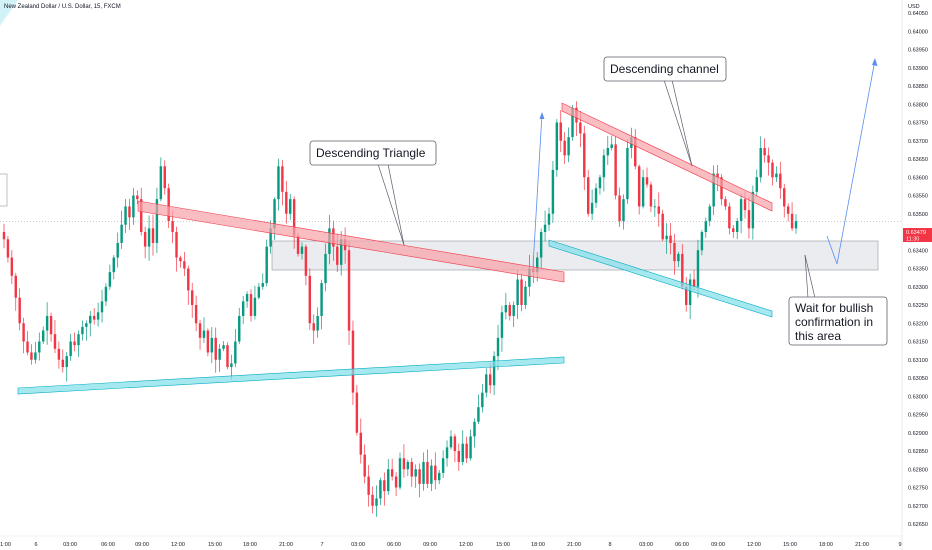 The width and height of the screenshot is (932, 550). What do you see at coordinates (918, 507) in the screenshot?
I see `y-tick-label: 0.62700` at bounding box center [918, 507].